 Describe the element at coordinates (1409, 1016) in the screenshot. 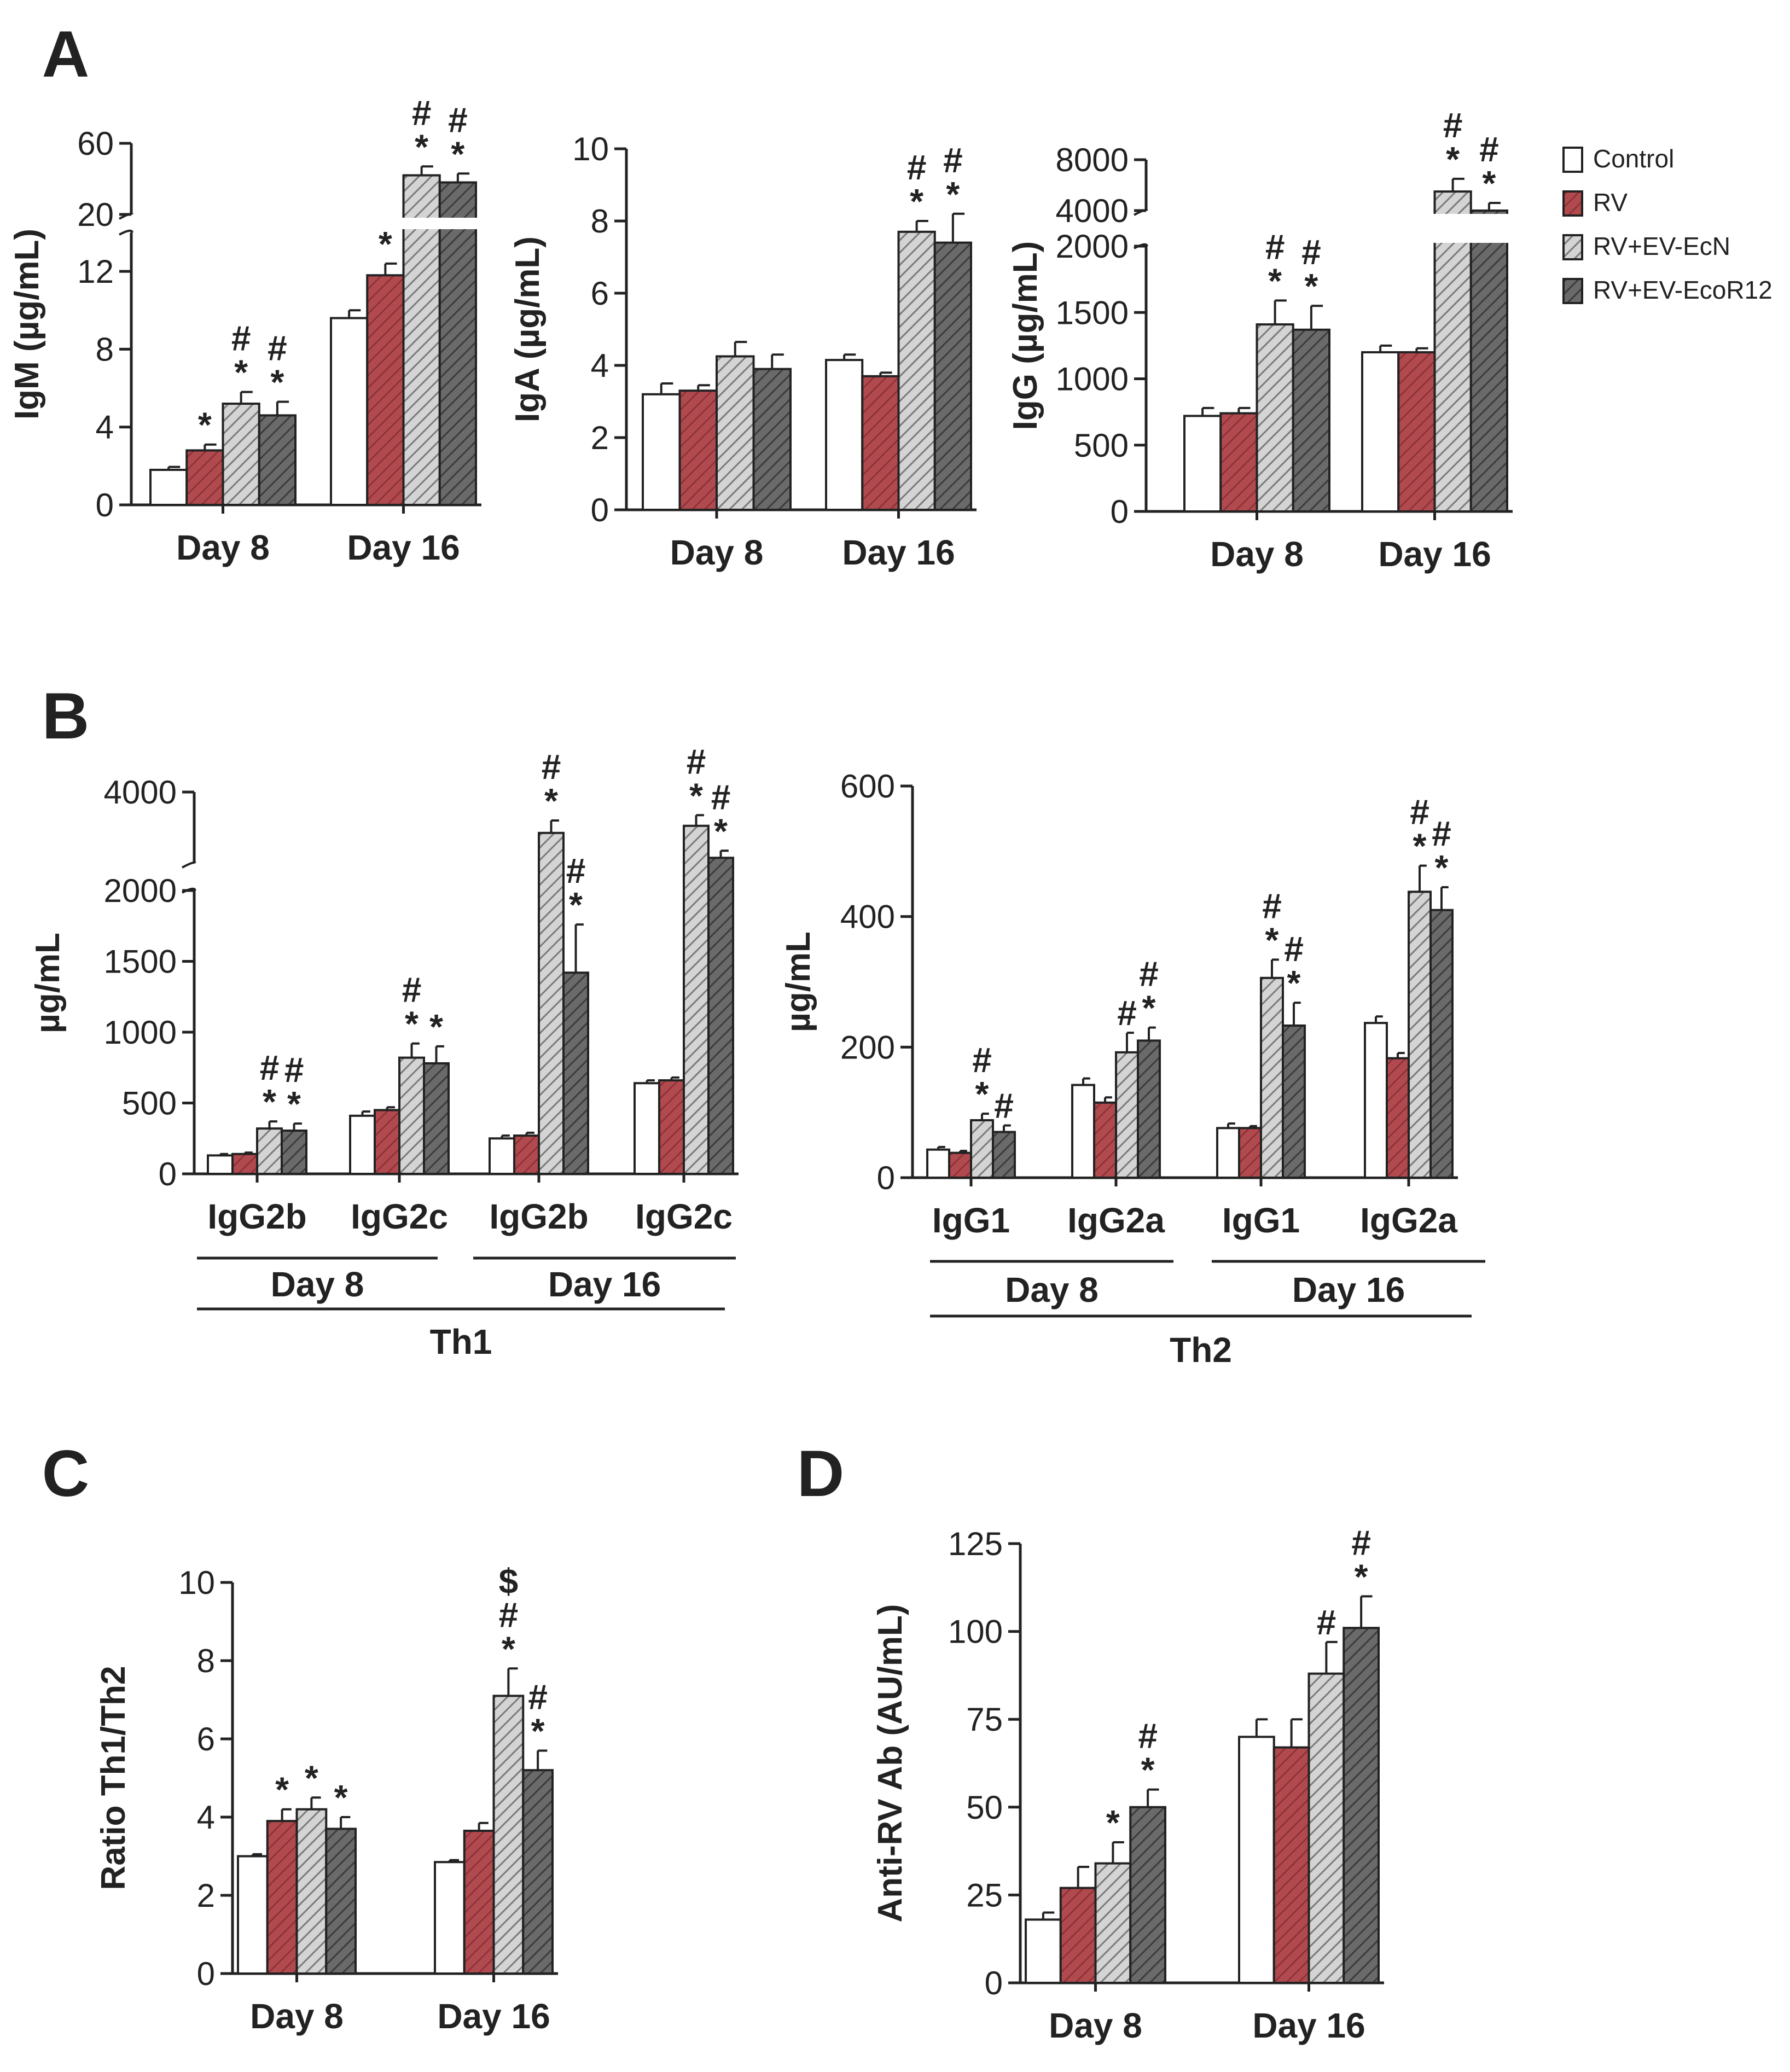

I see `bar-group: IgG2a #* #*` at that location.